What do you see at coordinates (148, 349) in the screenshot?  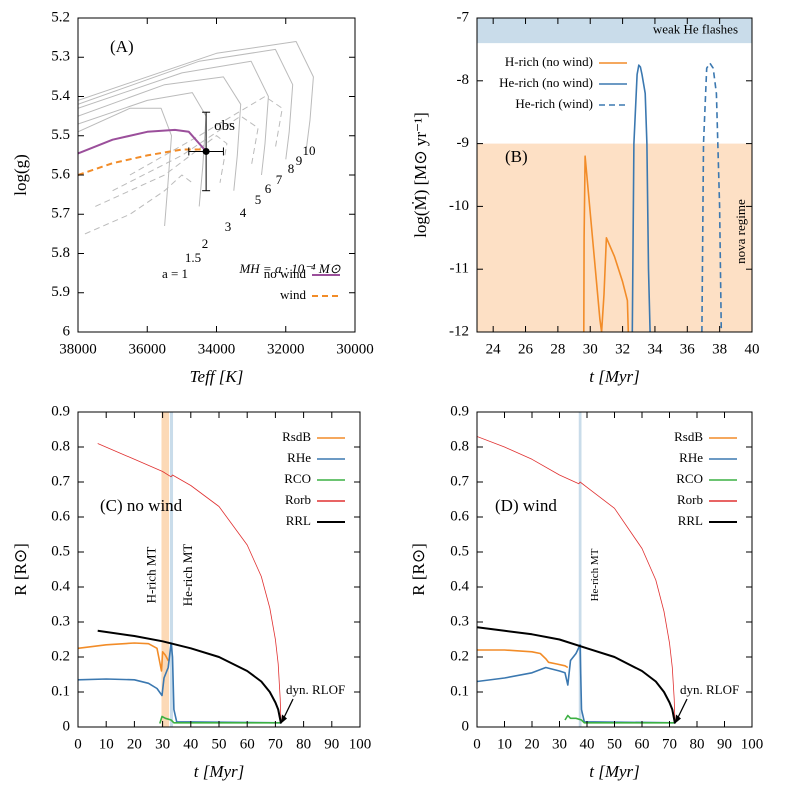 I see `x-tick-label: 36000` at bounding box center [148, 349].